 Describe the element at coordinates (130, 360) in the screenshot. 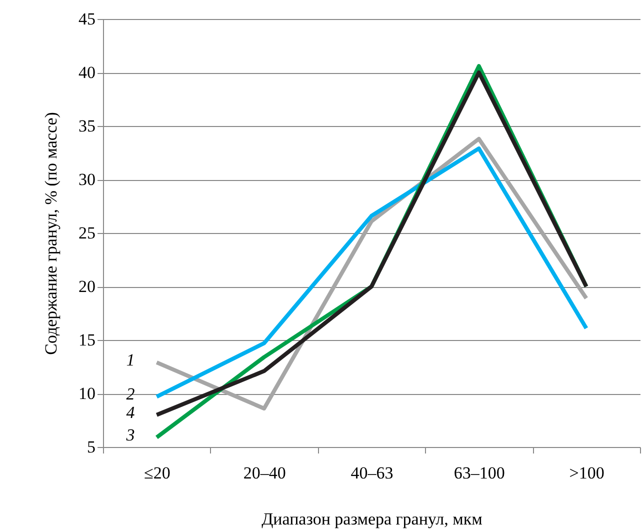

I see `series-label: 1` at that location.